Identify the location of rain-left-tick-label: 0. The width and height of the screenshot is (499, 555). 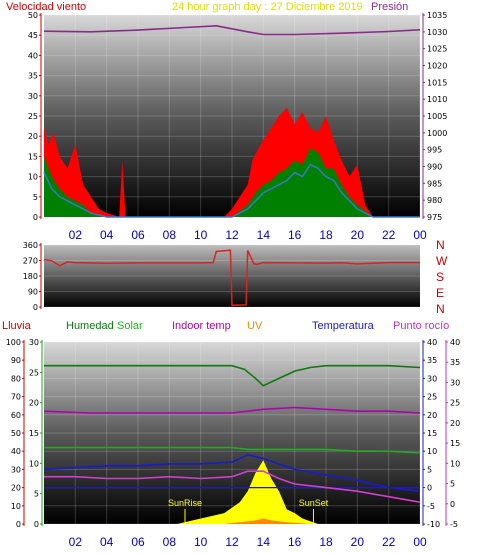
(18, 524).